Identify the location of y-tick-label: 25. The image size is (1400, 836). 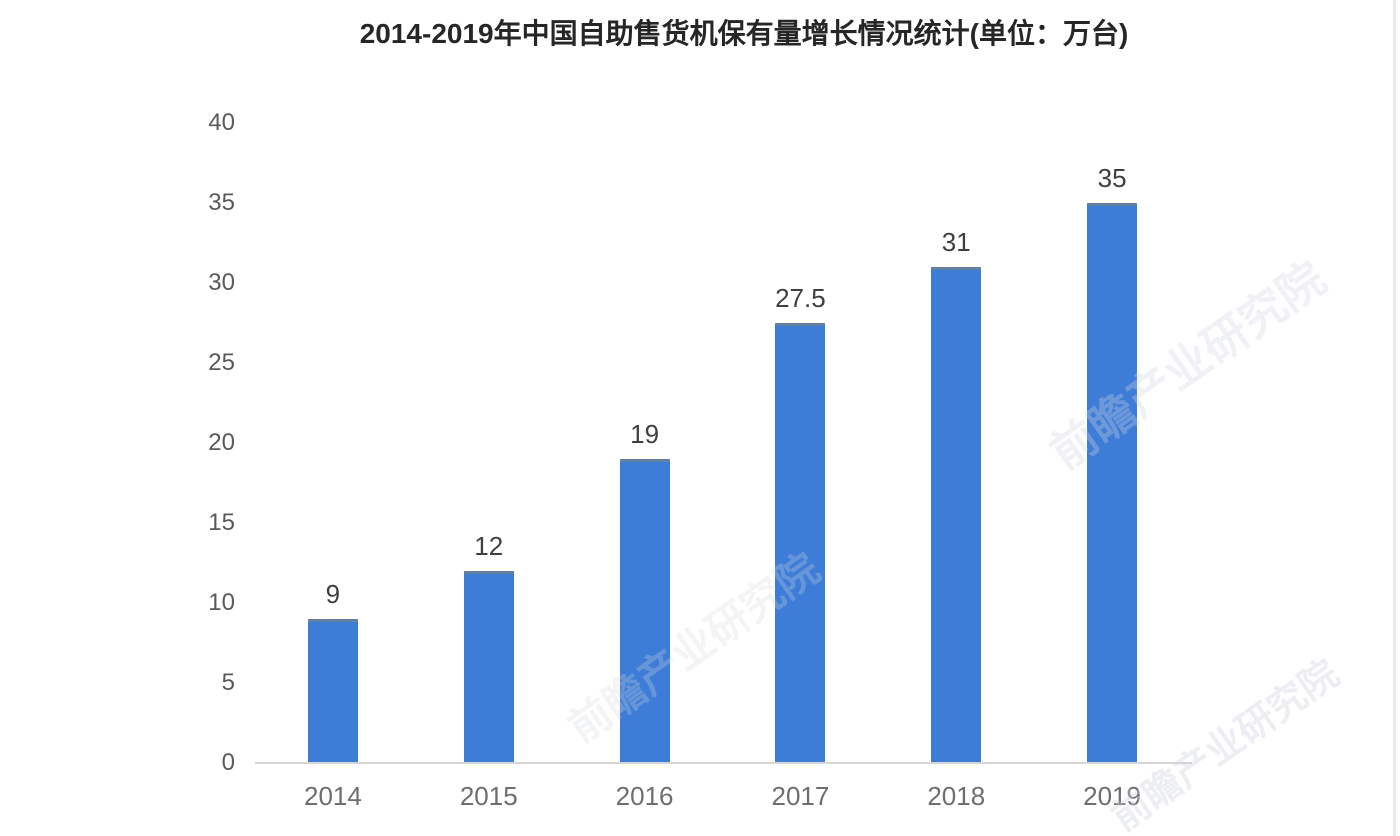
(221, 362).